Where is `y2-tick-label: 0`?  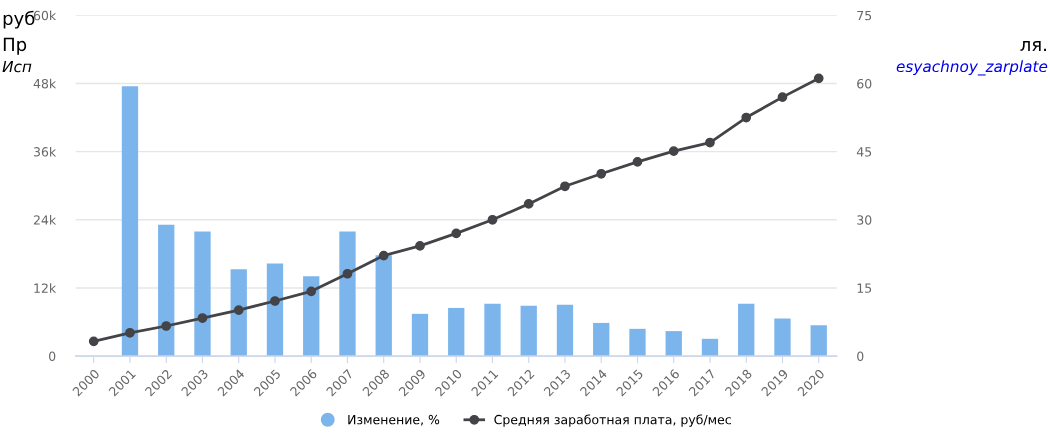
y2-tick-label: 0 is located at coordinates (860, 356).